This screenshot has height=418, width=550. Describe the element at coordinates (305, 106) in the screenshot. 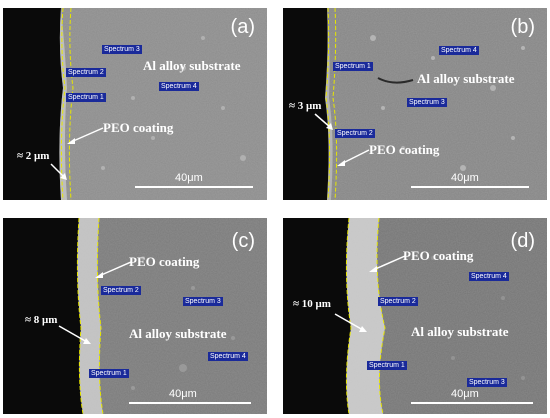

I see `thickness-label: ≈ 3 μm` at that location.